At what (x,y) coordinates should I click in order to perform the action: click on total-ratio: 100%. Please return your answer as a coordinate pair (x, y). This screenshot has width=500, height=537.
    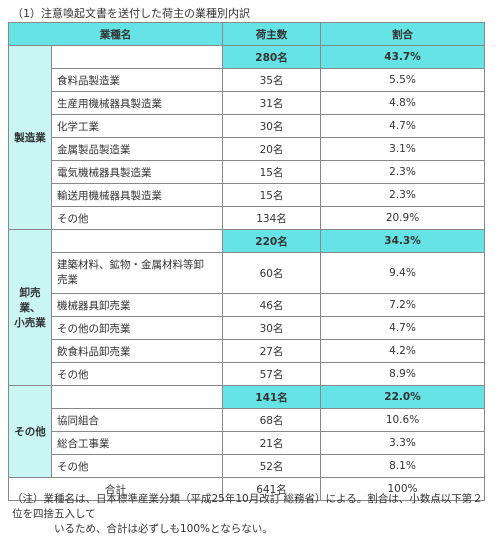
    Looking at the image, I should click on (402, 489).